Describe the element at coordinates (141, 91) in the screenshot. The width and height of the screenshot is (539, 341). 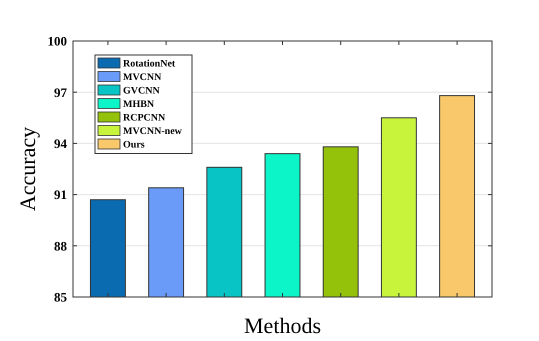
I see `legend-label: GVCNN` at that location.